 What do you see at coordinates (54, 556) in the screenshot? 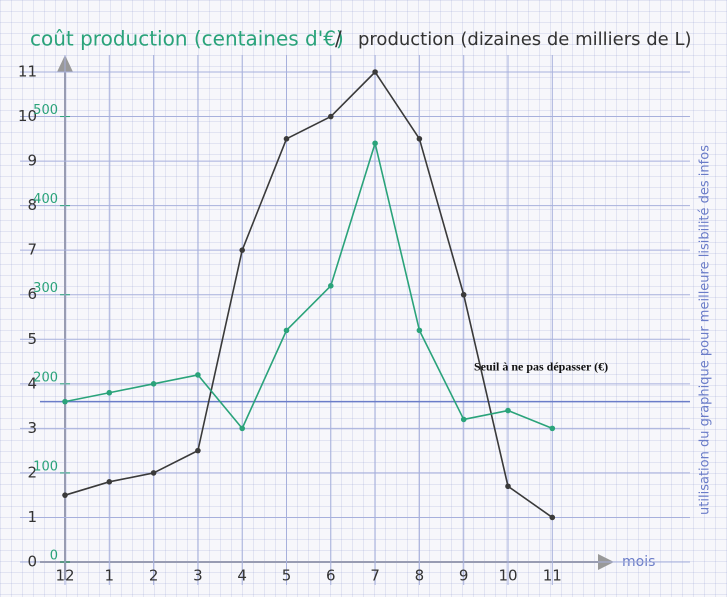
I see `y2-tick-label: 0` at bounding box center [54, 556].